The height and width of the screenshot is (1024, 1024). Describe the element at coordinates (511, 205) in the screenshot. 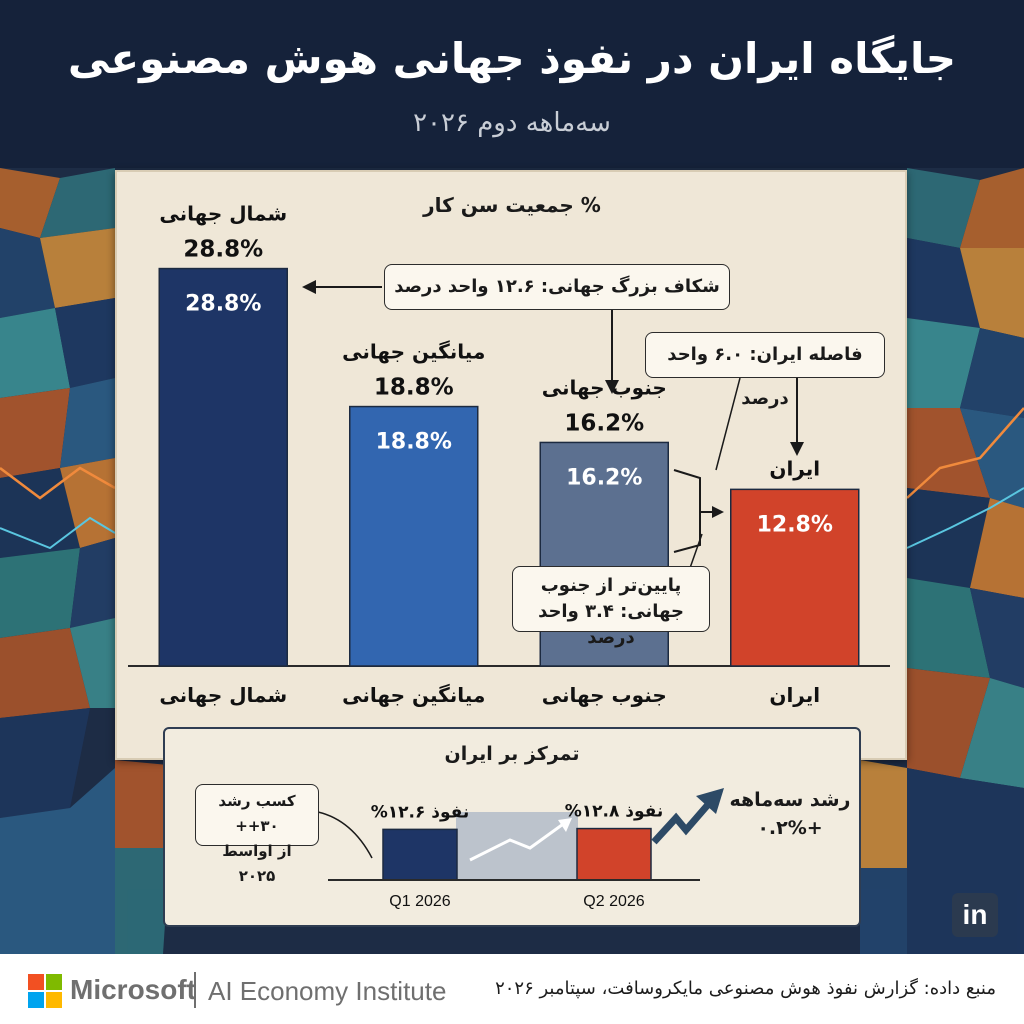

I see `chart-title: % جمعیت سن کار` at that location.